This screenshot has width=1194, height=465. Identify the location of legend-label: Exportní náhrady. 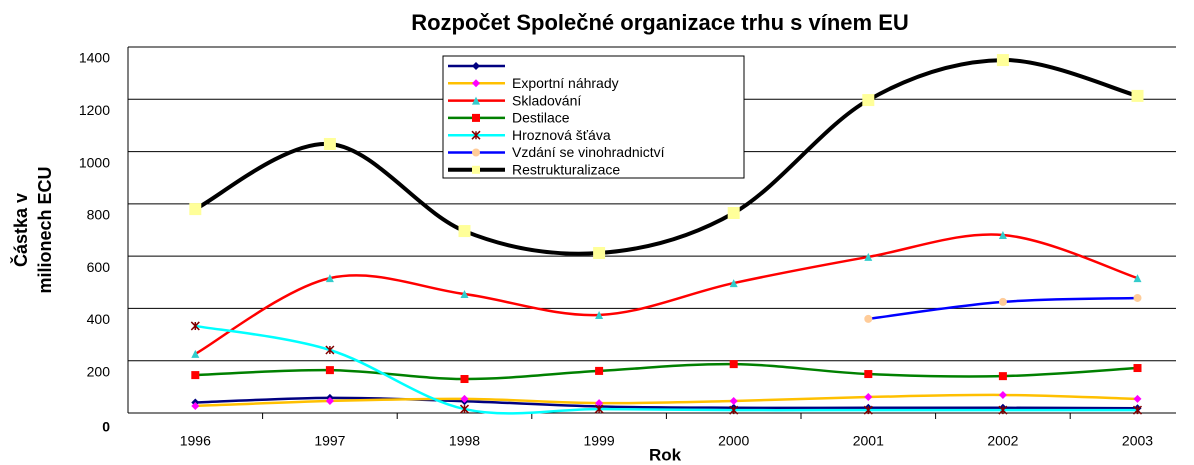
(565, 83).